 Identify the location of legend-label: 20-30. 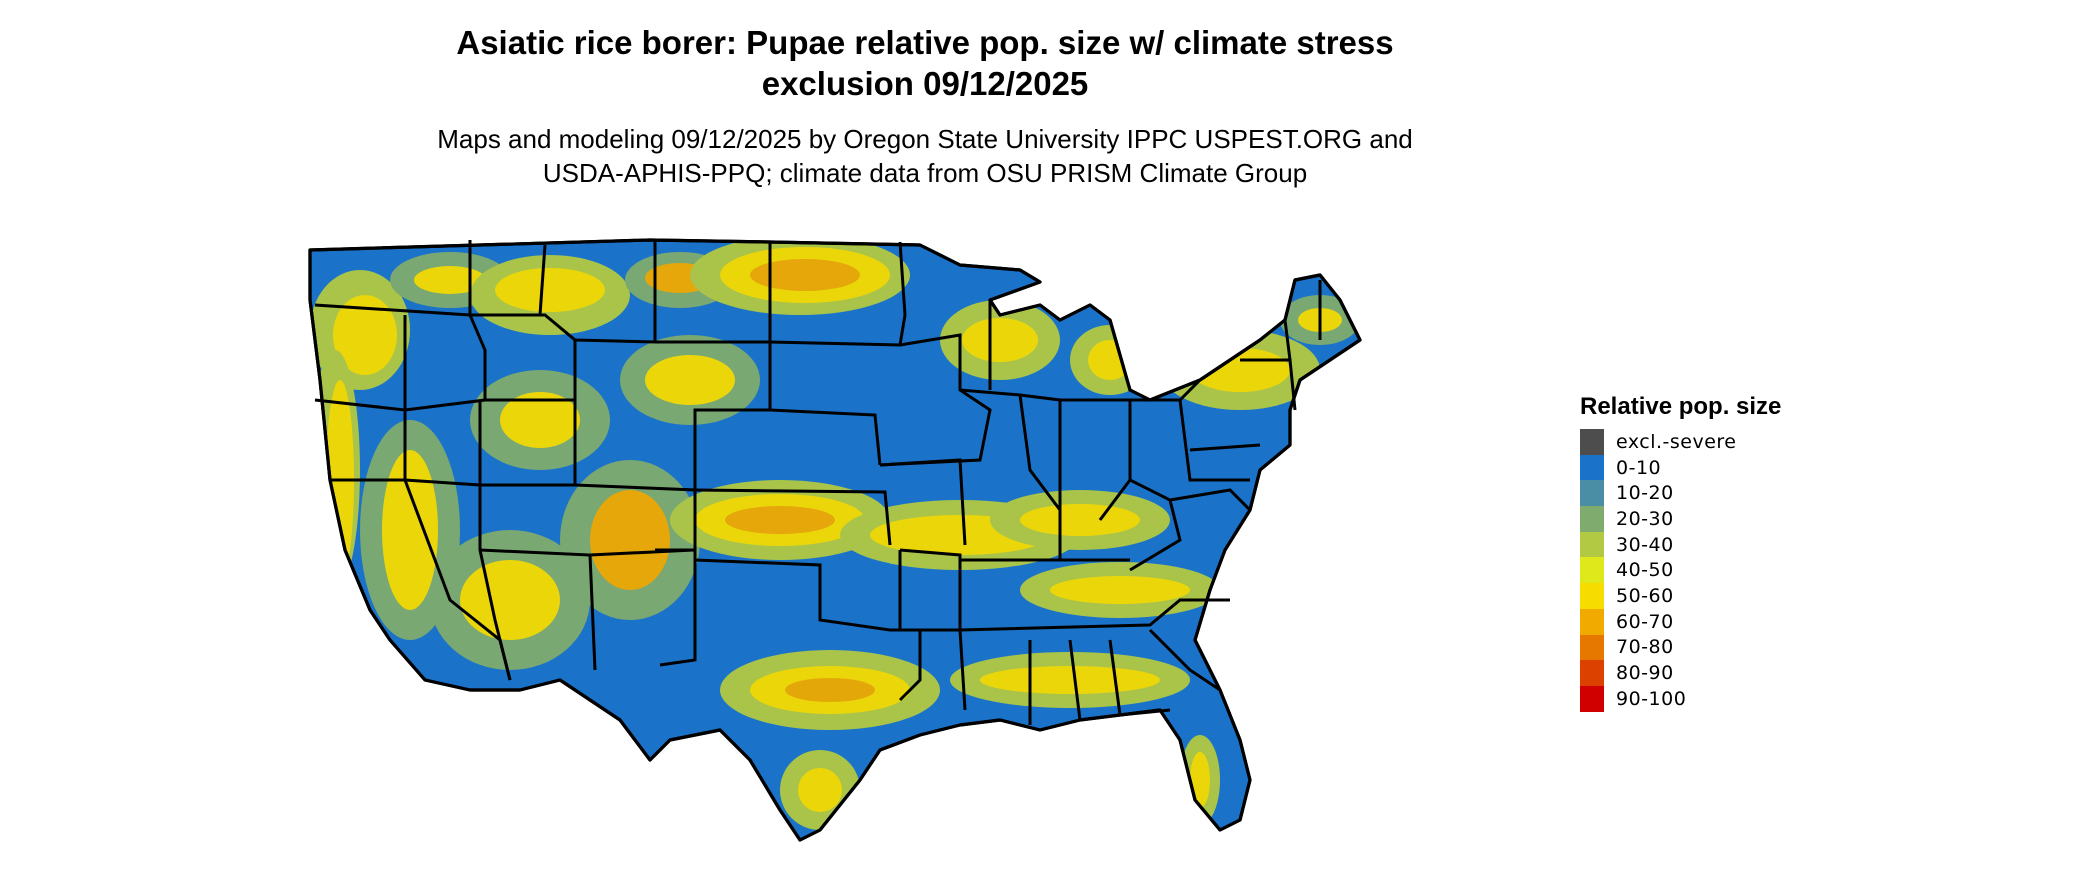
(1645, 518).